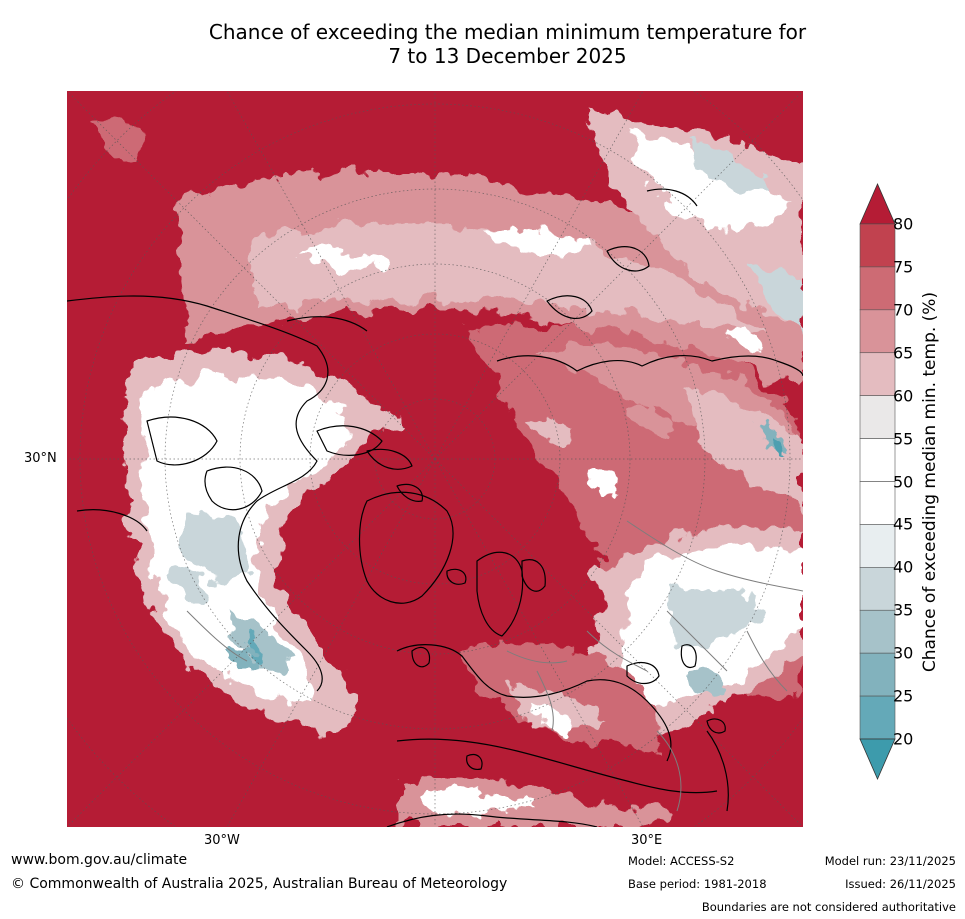 This screenshot has height=919, width=965. What do you see at coordinates (903, 396) in the screenshot?
I see `colorbar-tick-label: 60` at bounding box center [903, 396].